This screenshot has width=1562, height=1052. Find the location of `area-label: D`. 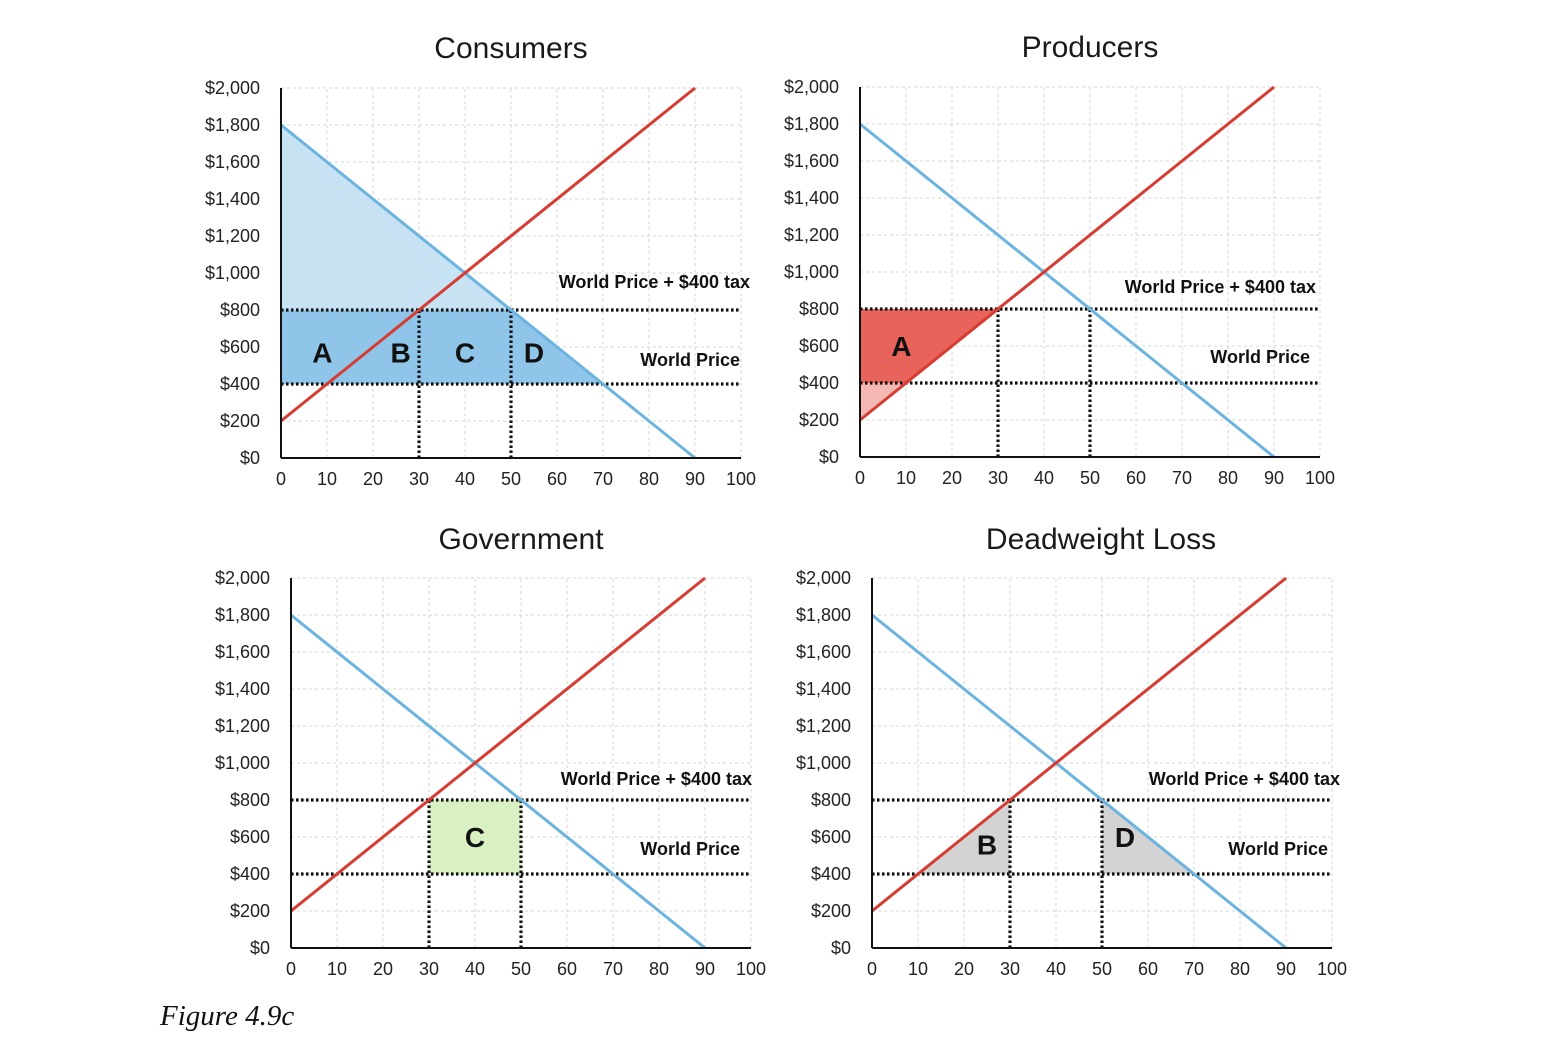

area-label: D is located at coordinates (1125, 837).